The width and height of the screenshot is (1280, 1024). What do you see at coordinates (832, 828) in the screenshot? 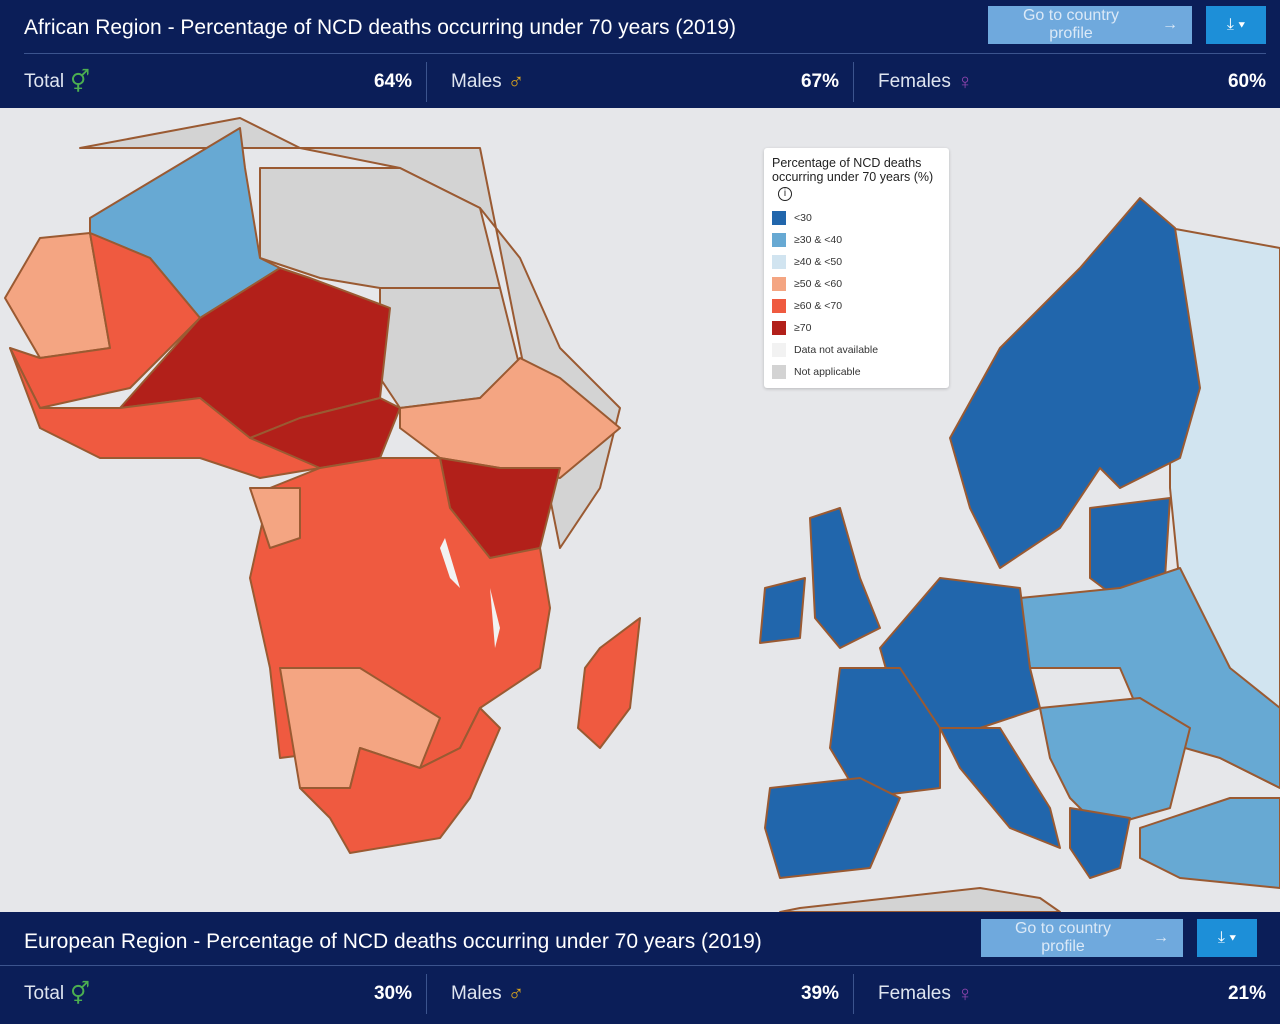
I see `country-spain` at bounding box center [832, 828].